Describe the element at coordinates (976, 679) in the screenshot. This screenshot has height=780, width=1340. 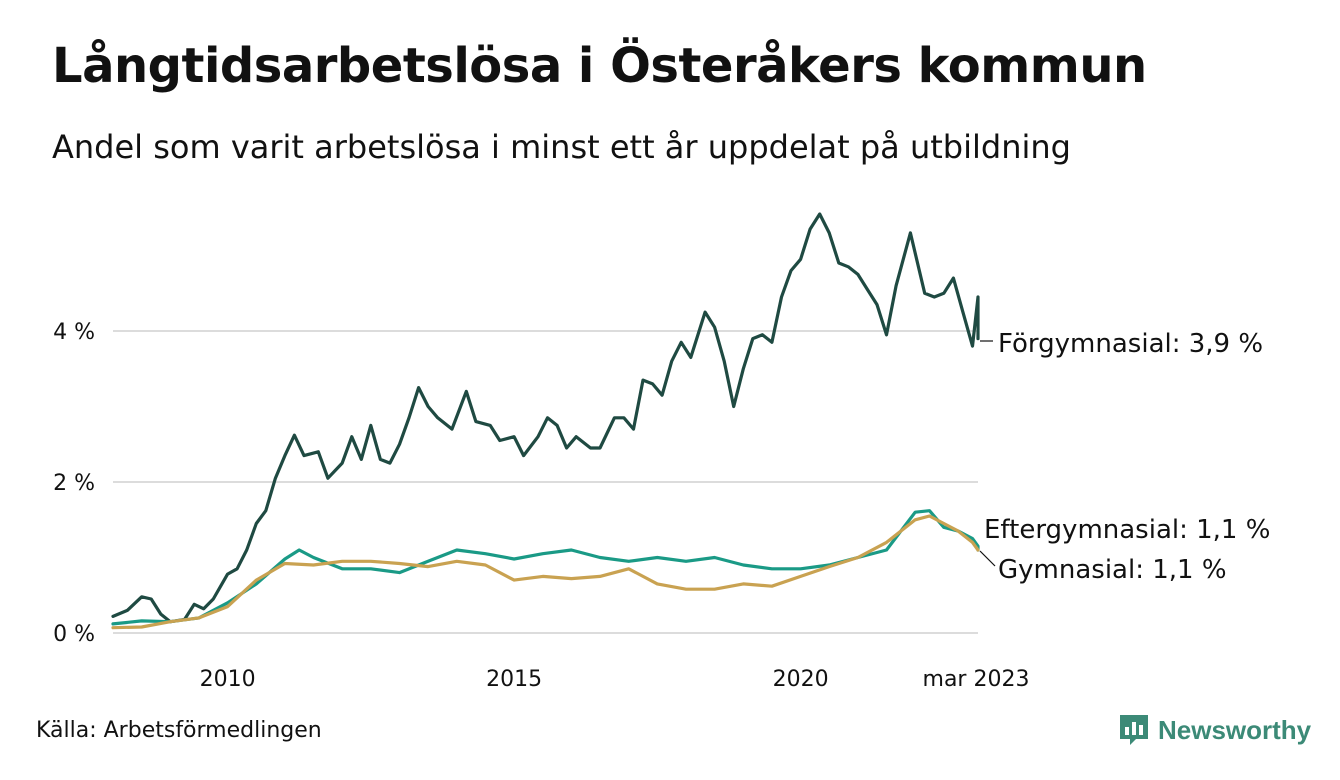
I see `x-tick-label: mar 2023` at that location.